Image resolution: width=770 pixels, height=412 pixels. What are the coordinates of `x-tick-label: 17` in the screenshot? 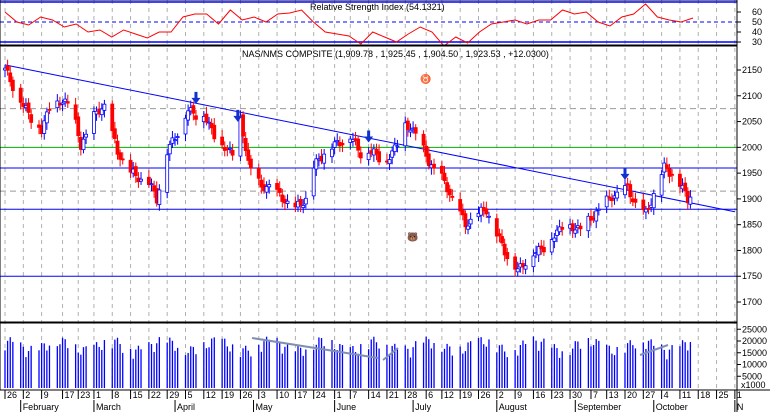 It's located at (302, 395).